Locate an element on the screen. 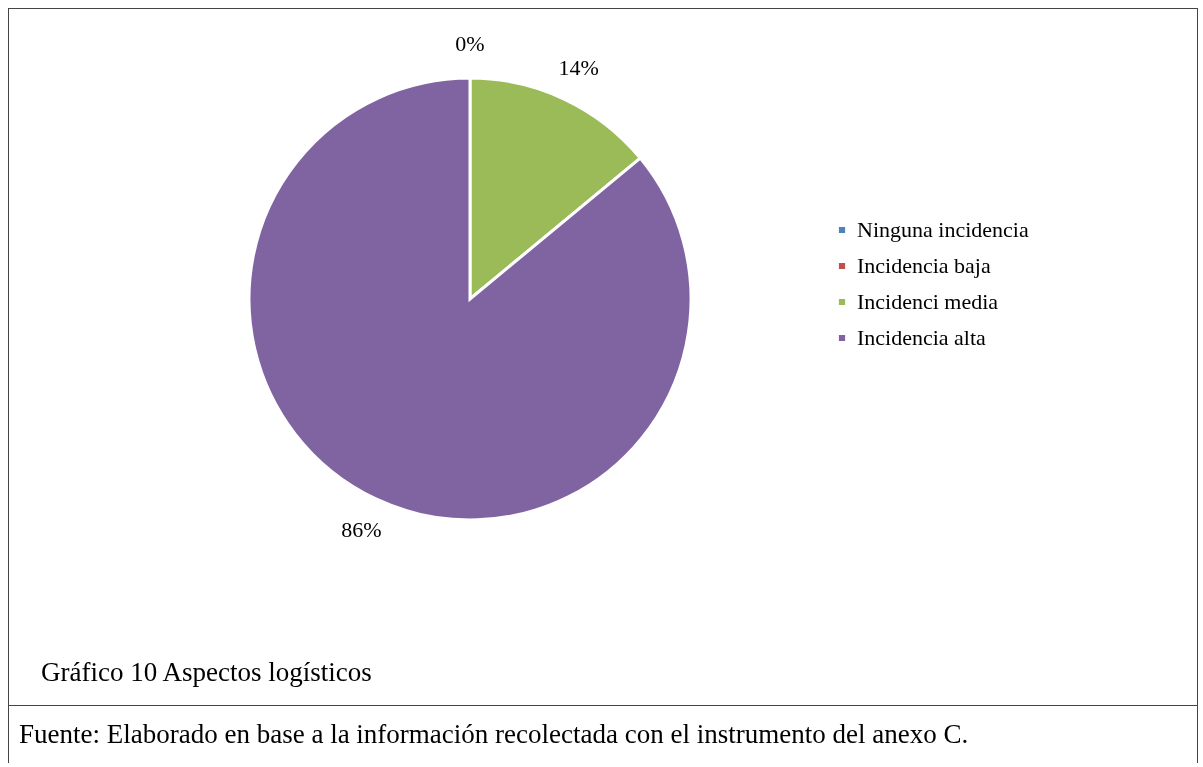 The height and width of the screenshot is (767, 1203). legend-label: Incidencia alta is located at coordinates (922, 337).